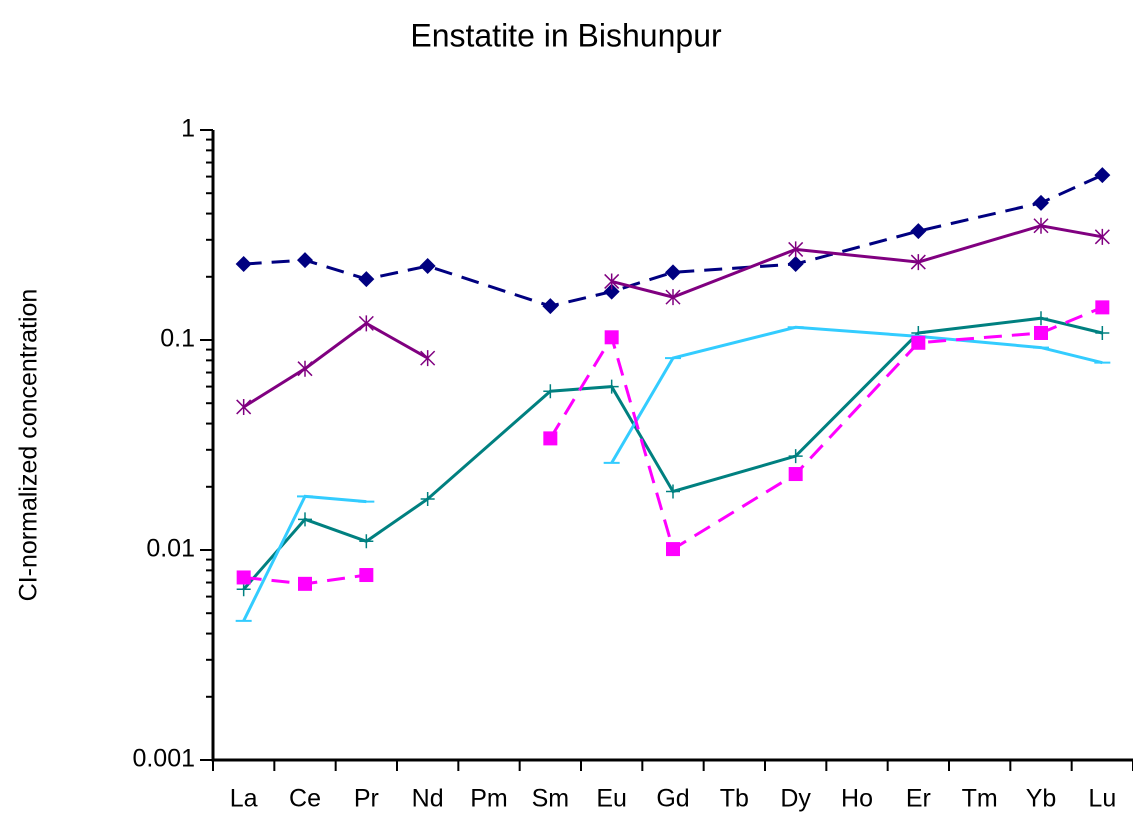  I want to click on x-tick-label: Tm, so click(980, 799).